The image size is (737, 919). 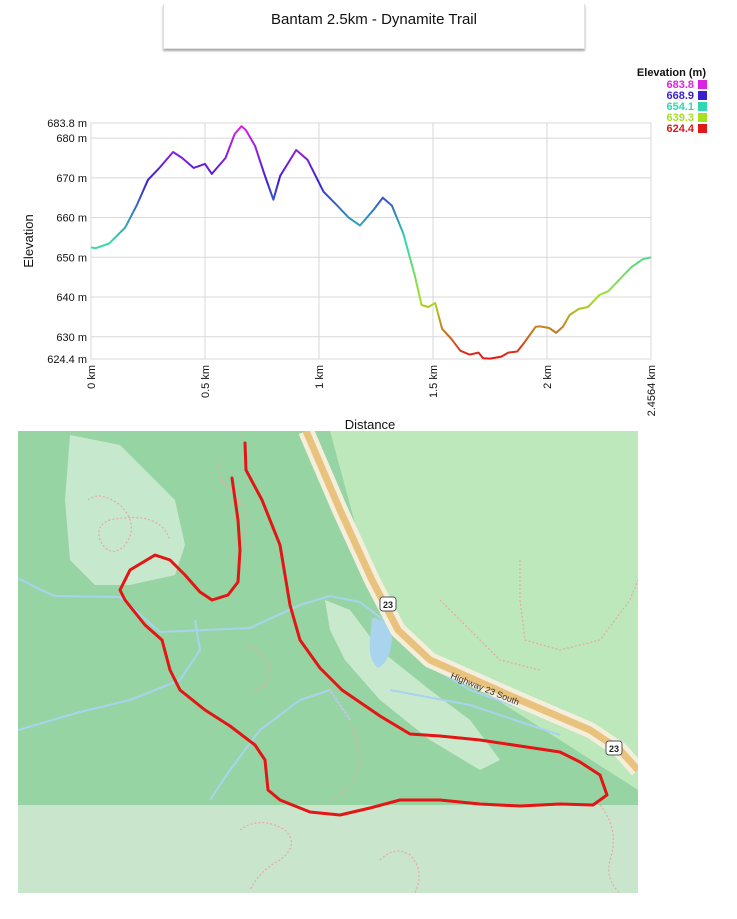 What do you see at coordinates (484, 689) in the screenshot?
I see `highway-label: Highway 23 South` at bounding box center [484, 689].